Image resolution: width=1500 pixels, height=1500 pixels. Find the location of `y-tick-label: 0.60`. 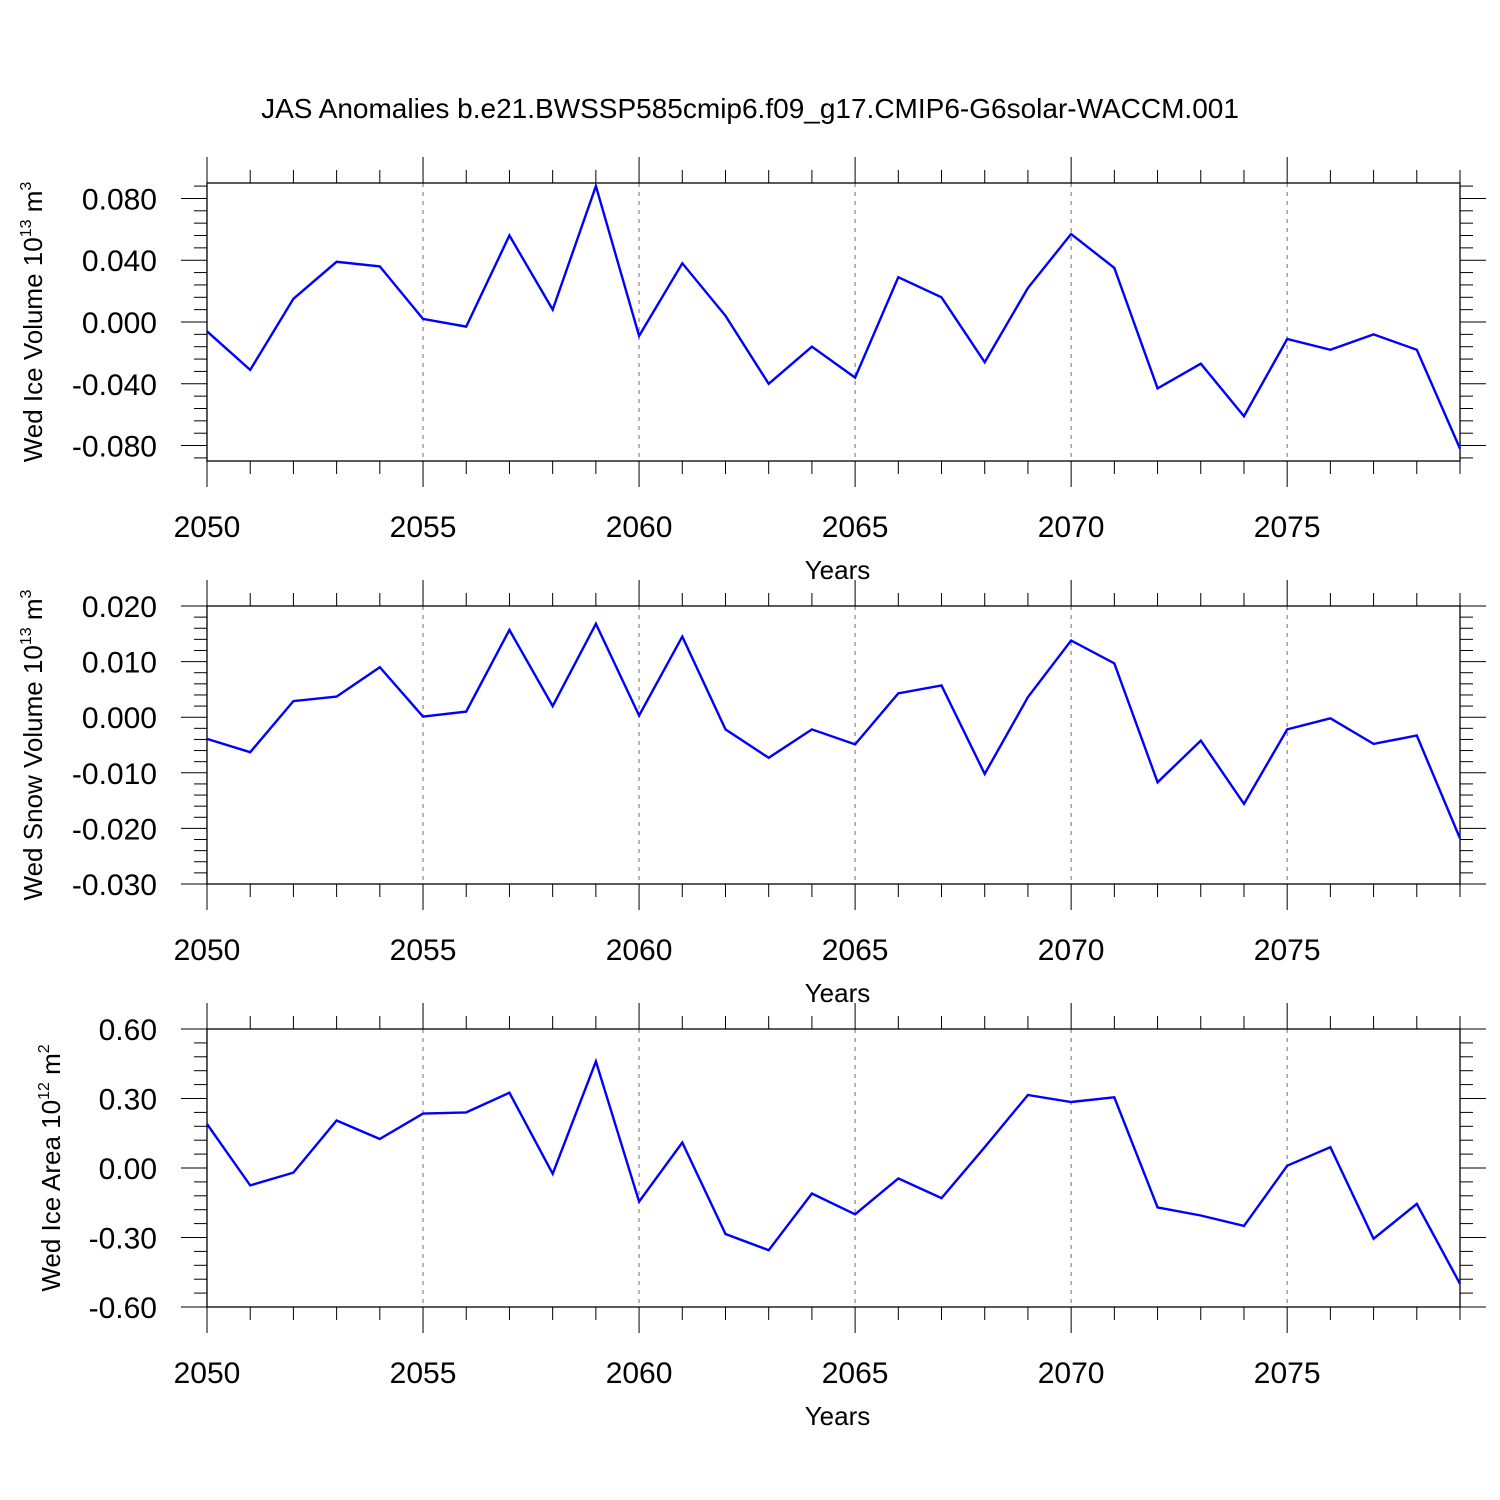

y-tick-label: 0.60 is located at coordinates (128, 1030).